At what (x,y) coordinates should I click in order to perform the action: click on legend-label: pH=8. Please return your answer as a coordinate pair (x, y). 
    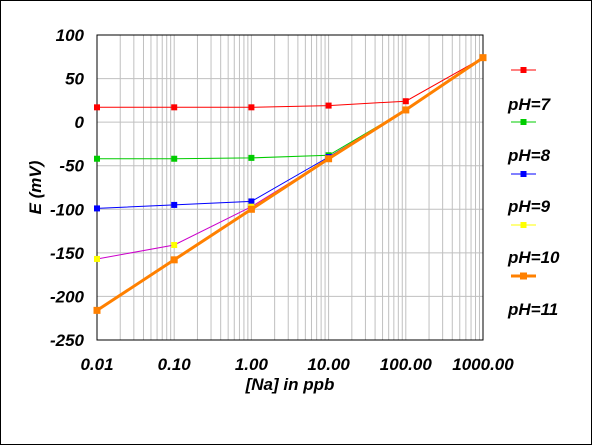
    Looking at the image, I should click on (529, 155).